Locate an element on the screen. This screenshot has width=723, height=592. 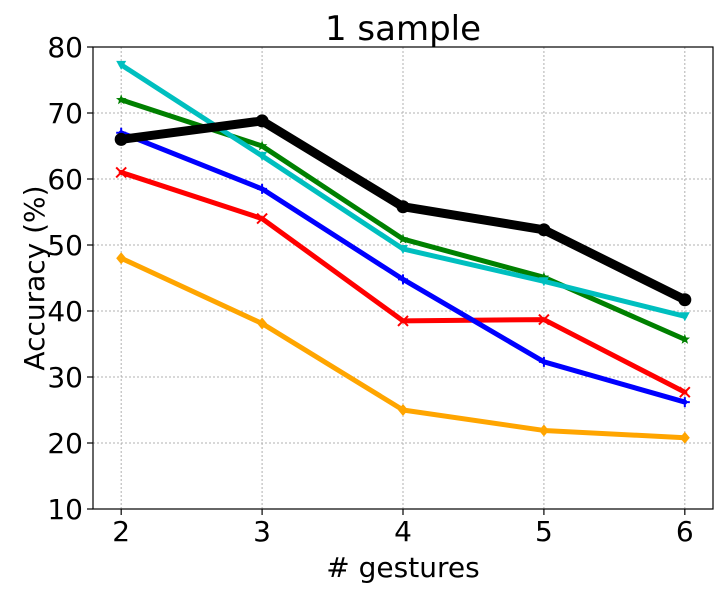
x-tick-label: 3 is located at coordinates (262, 531).